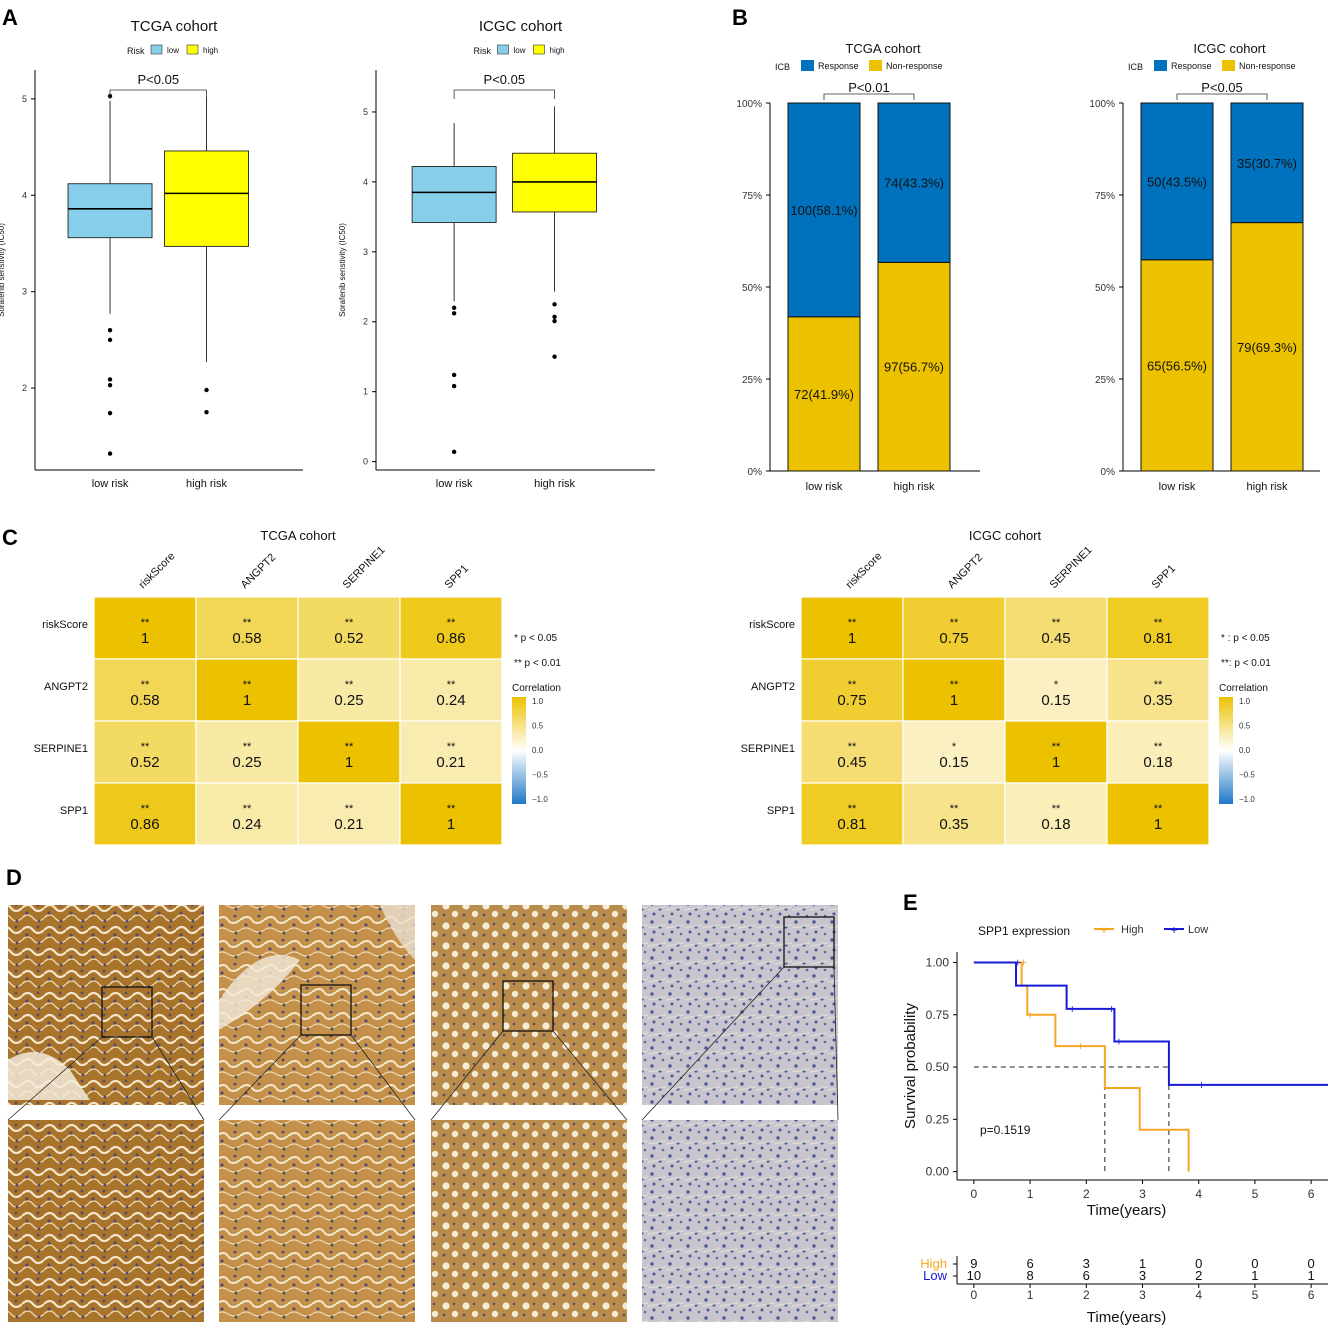 This screenshot has height=1325, width=1330. I want to click on y-tick-label: 3, so click(365, 252).